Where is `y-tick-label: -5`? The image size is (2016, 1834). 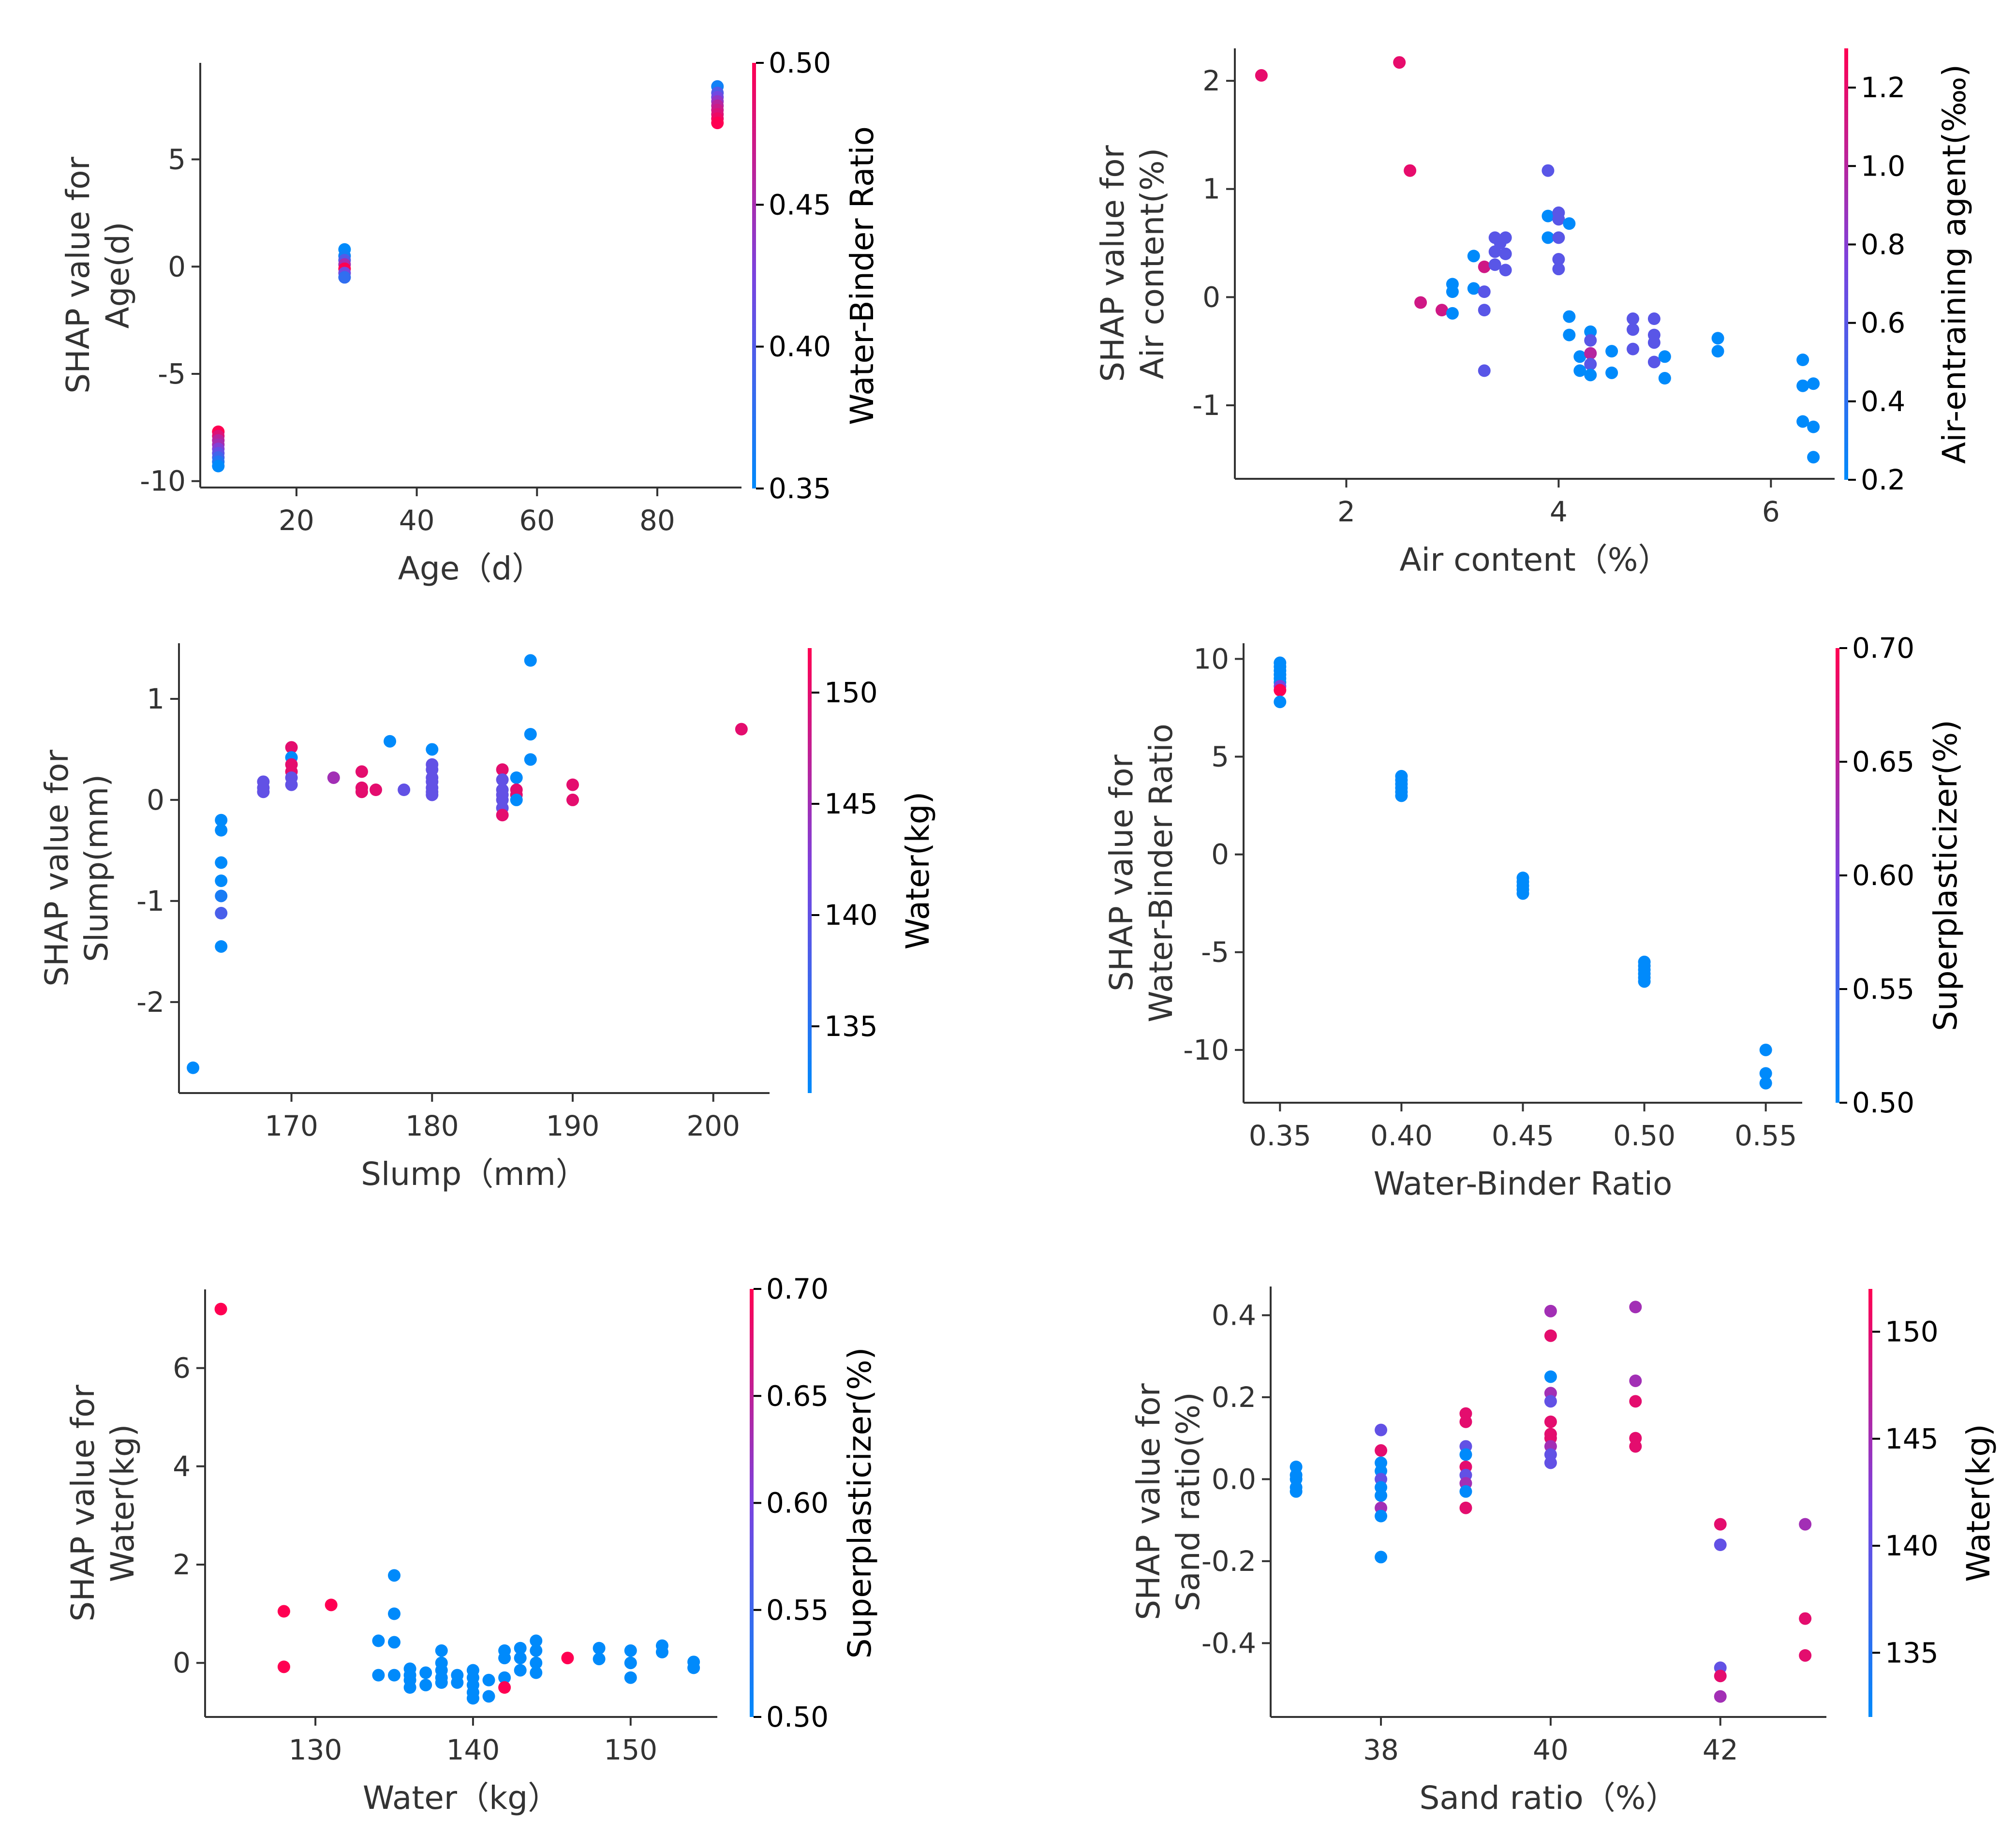
y-tick-label: -5 is located at coordinates (1215, 952).